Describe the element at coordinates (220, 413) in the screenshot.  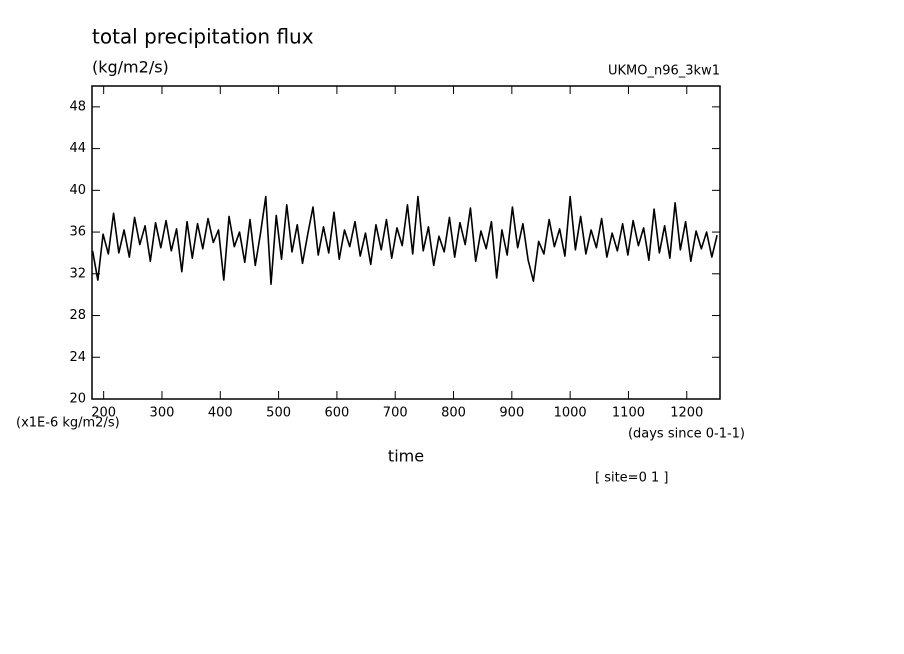
I see `x-tick-label: 400` at that location.